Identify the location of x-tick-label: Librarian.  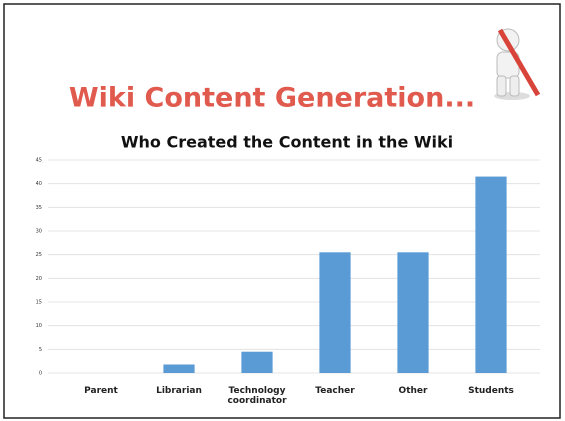
(179, 391).